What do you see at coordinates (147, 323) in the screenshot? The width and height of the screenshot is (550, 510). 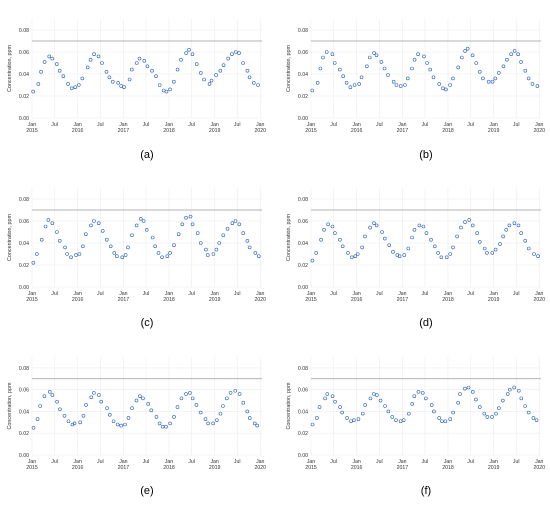 I see `panel-label: (c)` at bounding box center [147, 323].